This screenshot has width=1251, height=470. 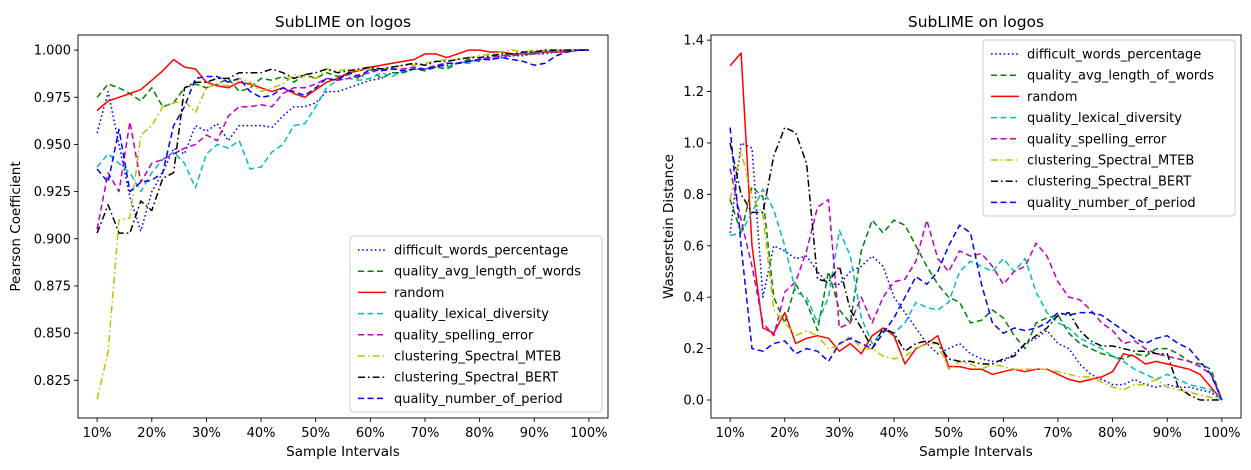 I want to click on y-tick-label: 0.825, so click(x=52, y=381).